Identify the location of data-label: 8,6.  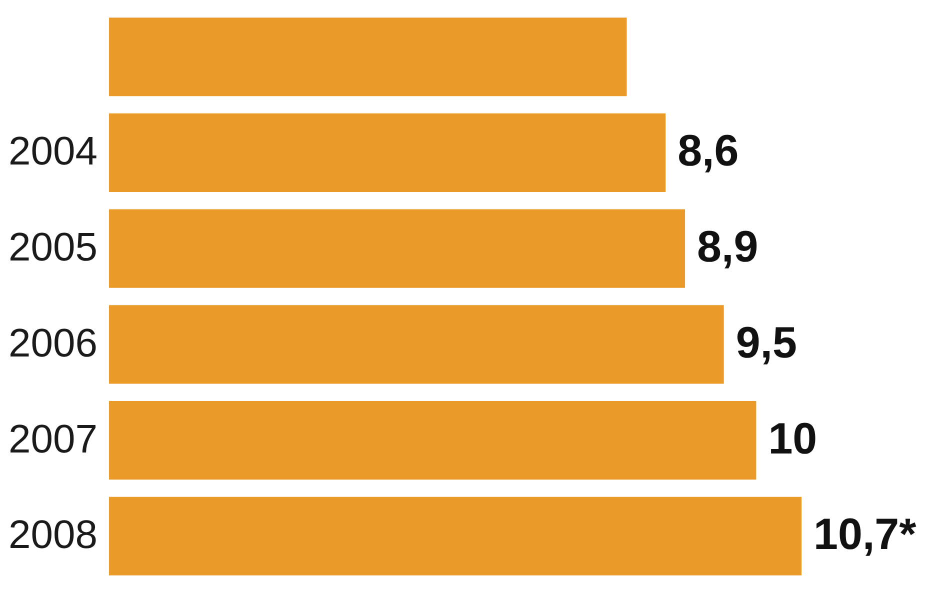
(708, 151).